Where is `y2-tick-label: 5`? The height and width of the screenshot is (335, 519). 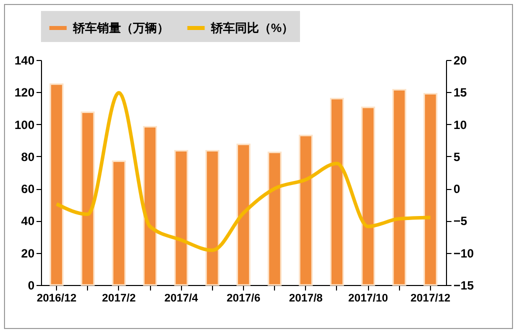
y2-tick-label: 5 is located at coordinates (457, 157).